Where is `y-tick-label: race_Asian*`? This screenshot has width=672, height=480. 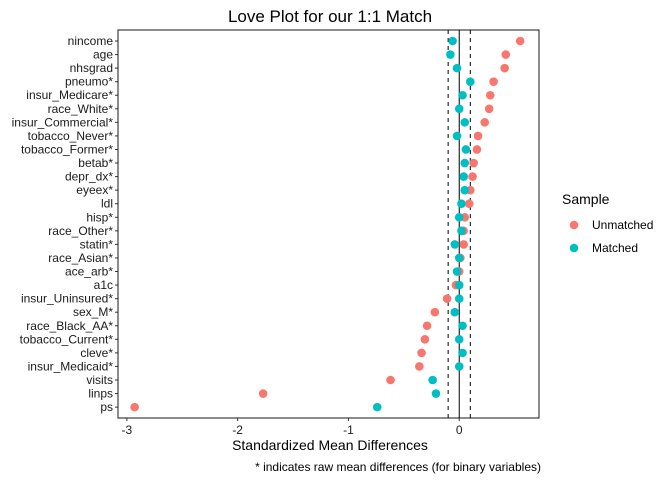
y-tick-label: race_Asian* is located at coordinates (80, 258).